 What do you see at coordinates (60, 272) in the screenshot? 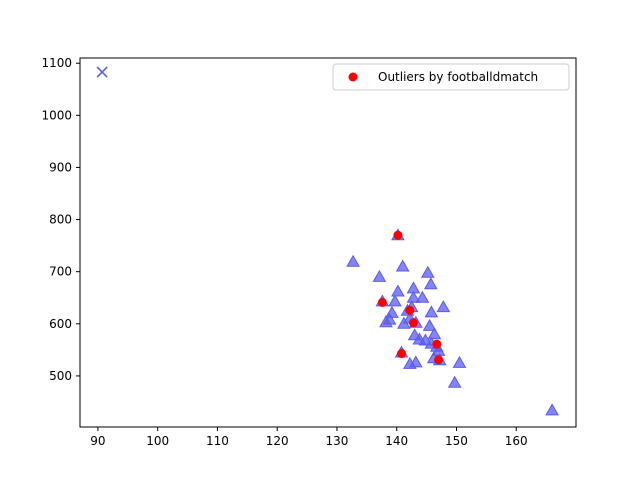
I see `y-tick-label: 700` at bounding box center [60, 272].